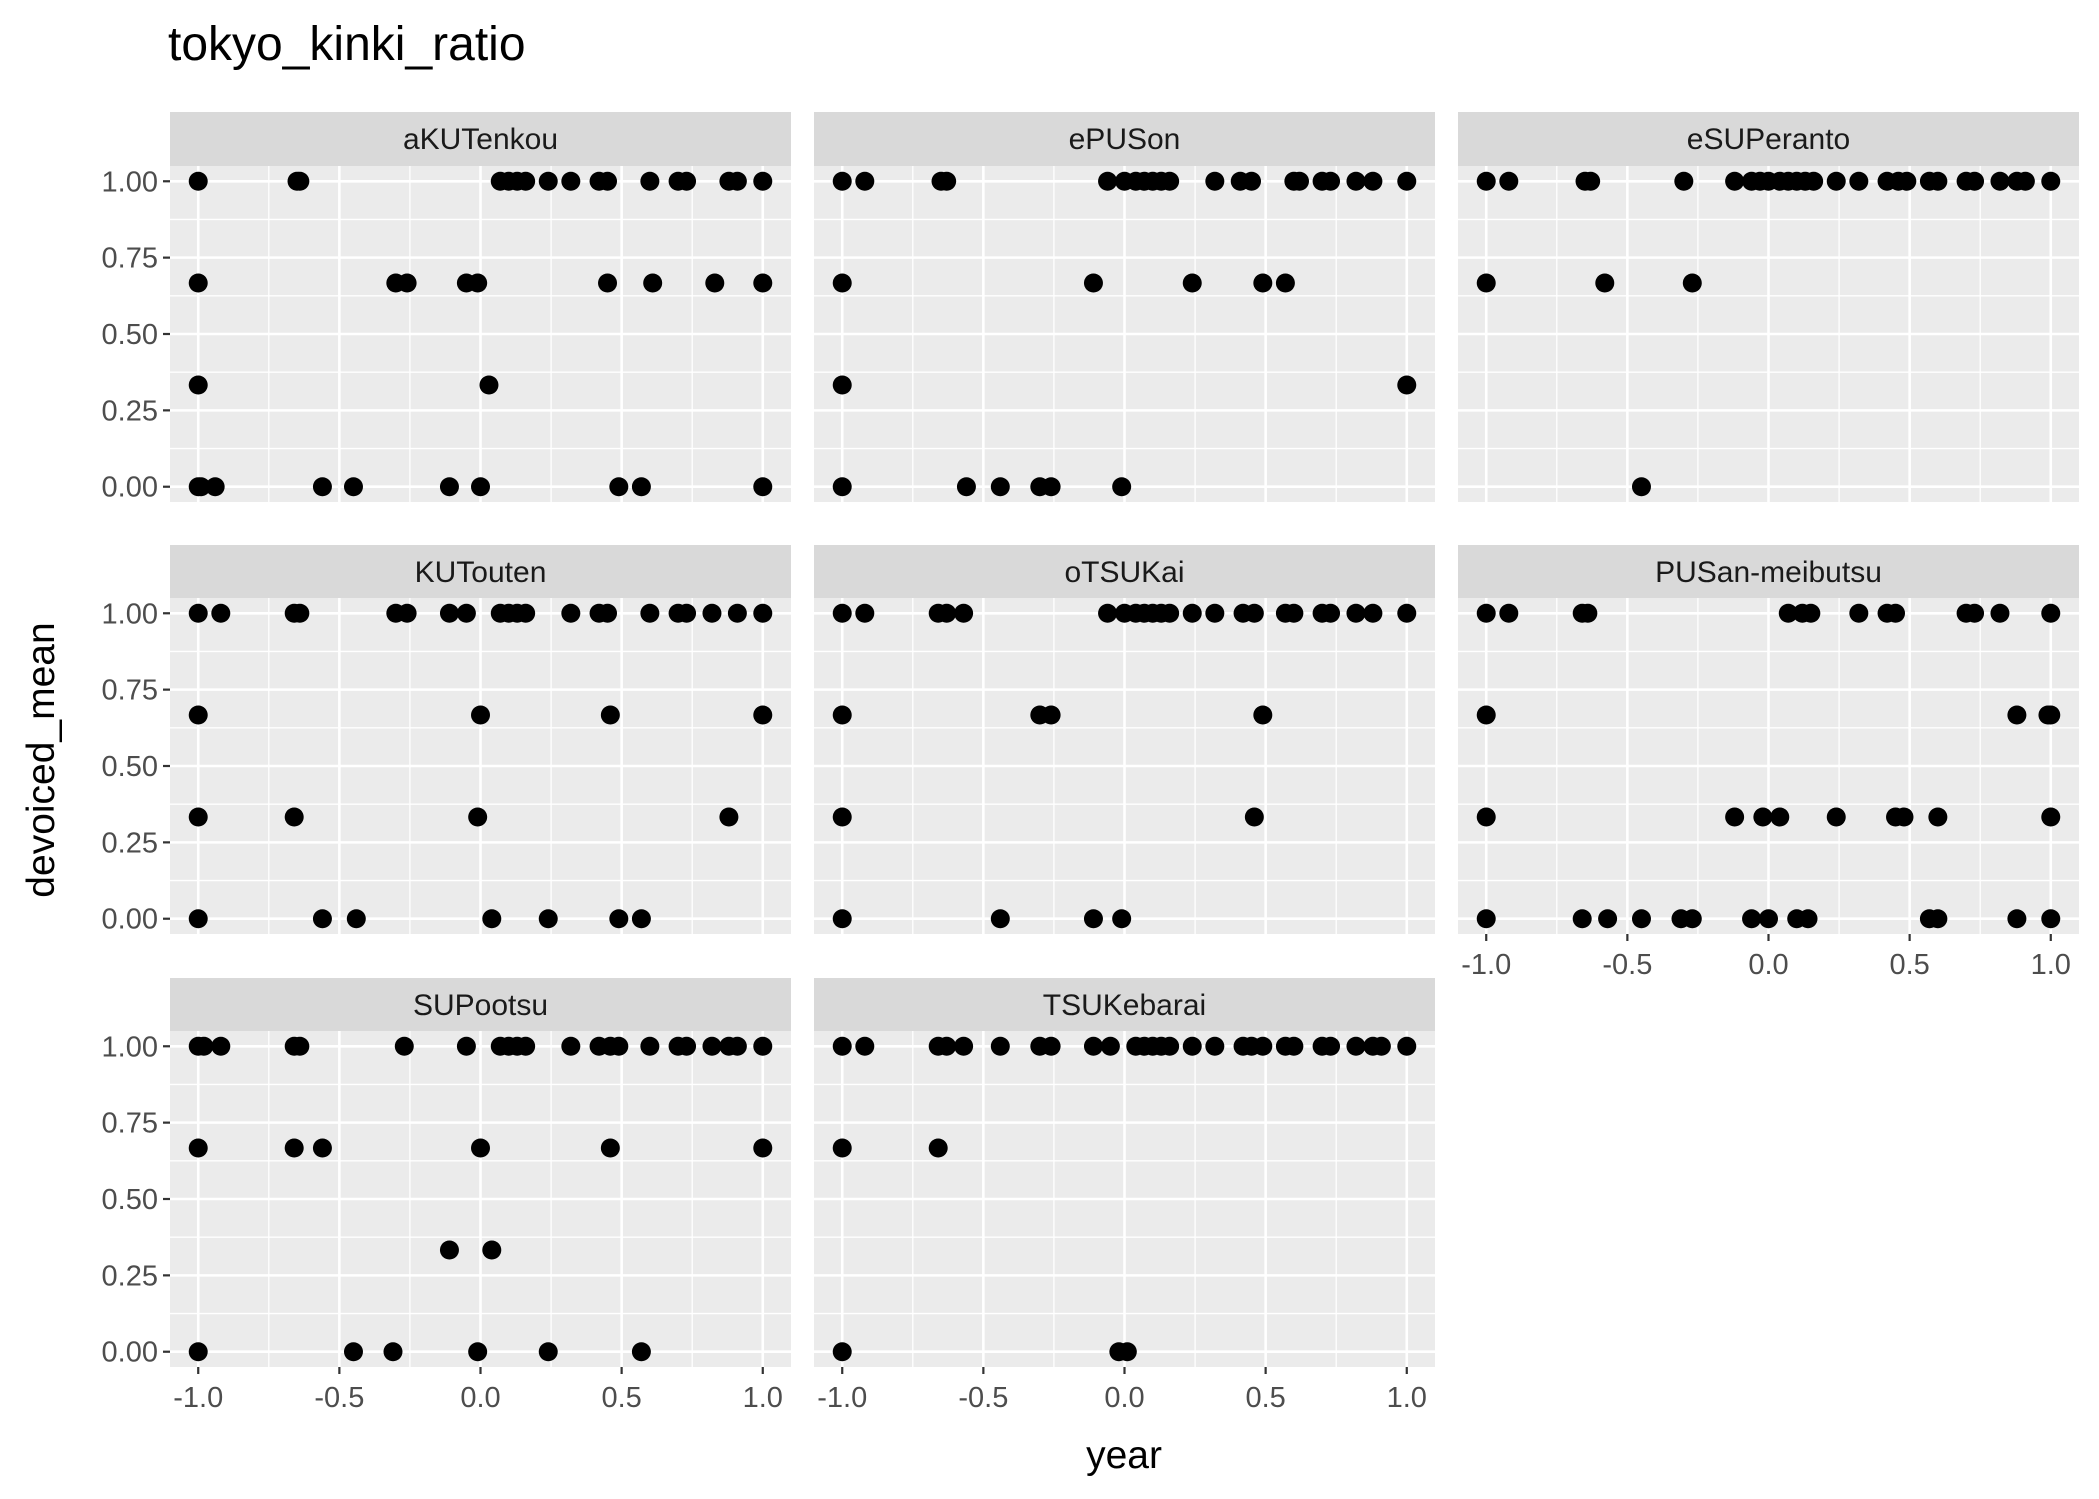 This screenshot has width=2099, height=1499. What do you see at coordinates (130, 1276) in the screenshot?
I see `y-tick-label: 0.25` at bounding box center [130, 1276].